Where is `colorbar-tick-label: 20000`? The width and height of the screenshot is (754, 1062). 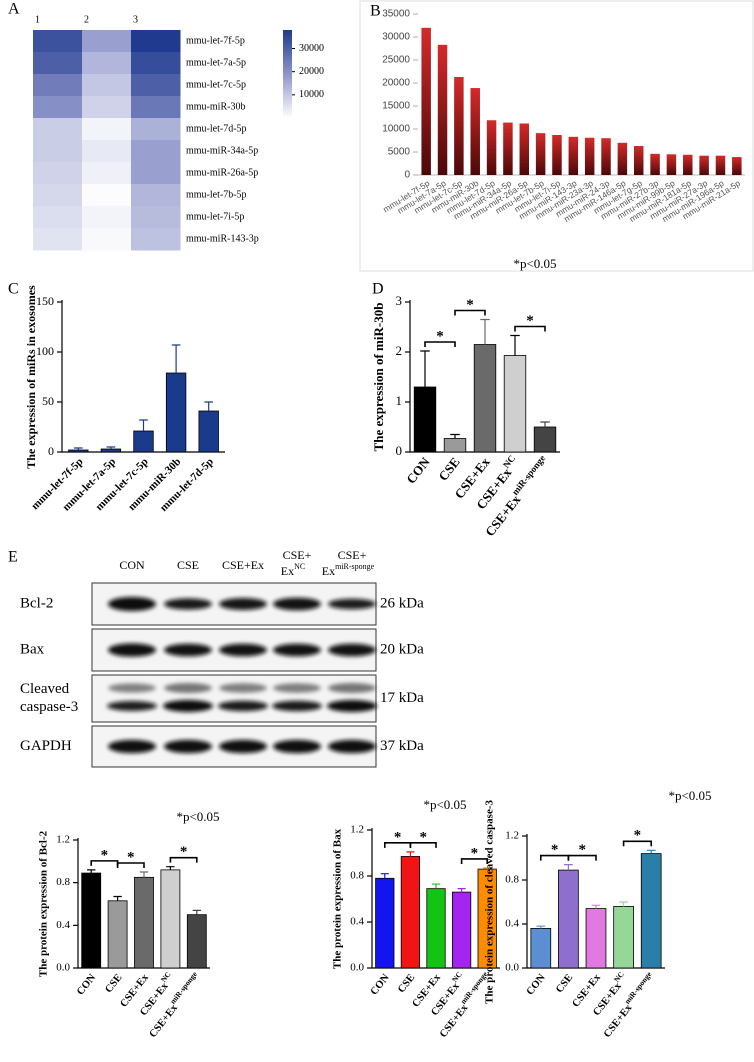
colorbar-tick-label: 20000 is located at coordinates (311, 71).